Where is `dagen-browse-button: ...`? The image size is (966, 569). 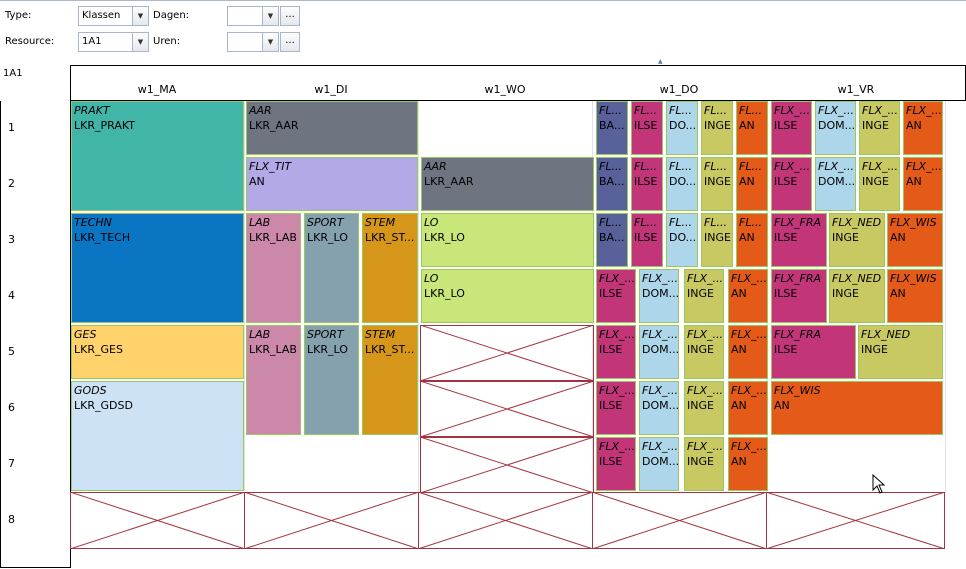
dagen-browse-button: ... is located at coordinates (290, 16).